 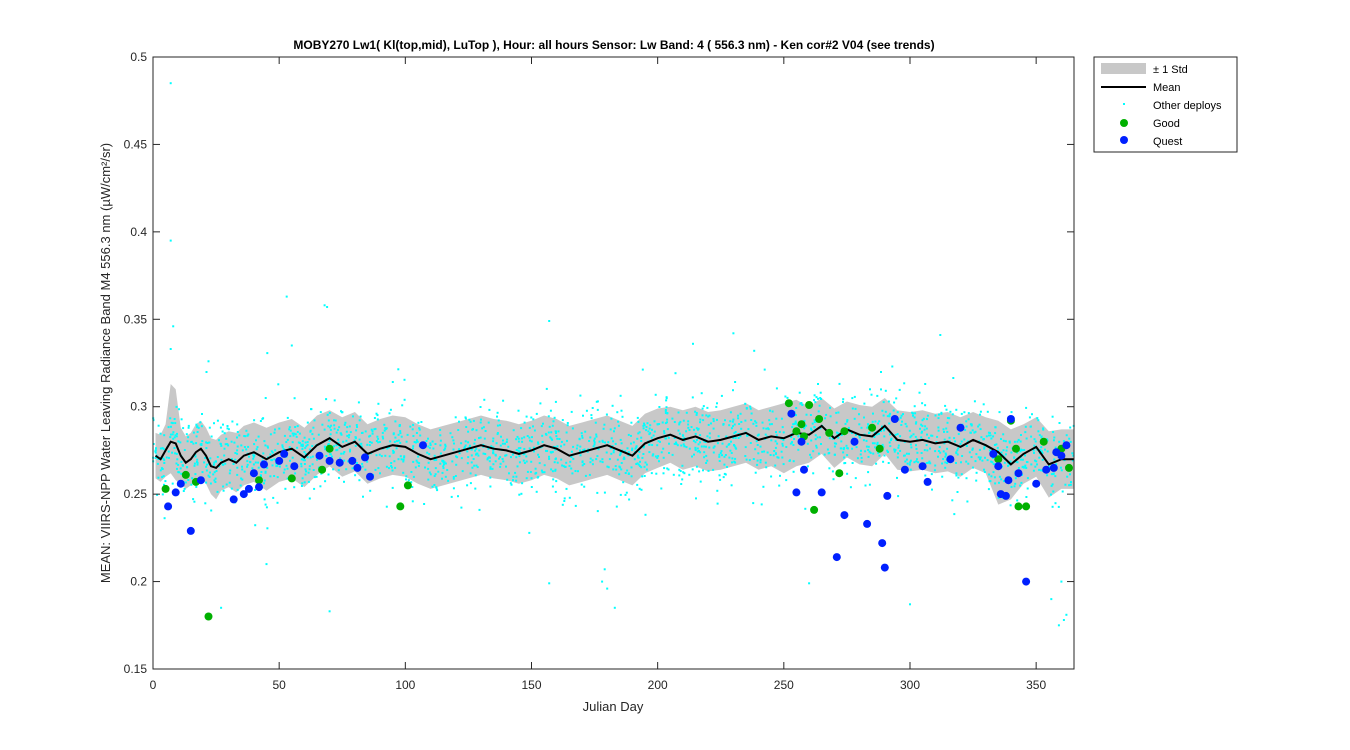 I want to click on mean-line, so click(x=614, y=447).